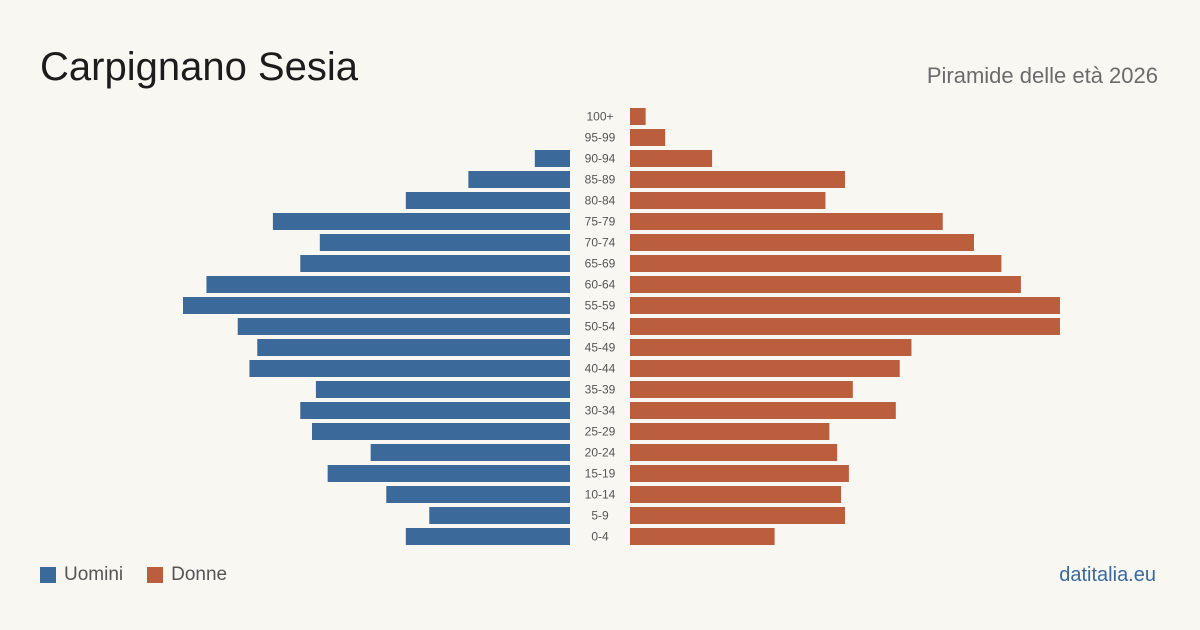 This screenshot has width=1200, height=630. Describe the element at coordinates (600, 411) in the screenshot. I see `age-label-30-34: 30-34` at that location.